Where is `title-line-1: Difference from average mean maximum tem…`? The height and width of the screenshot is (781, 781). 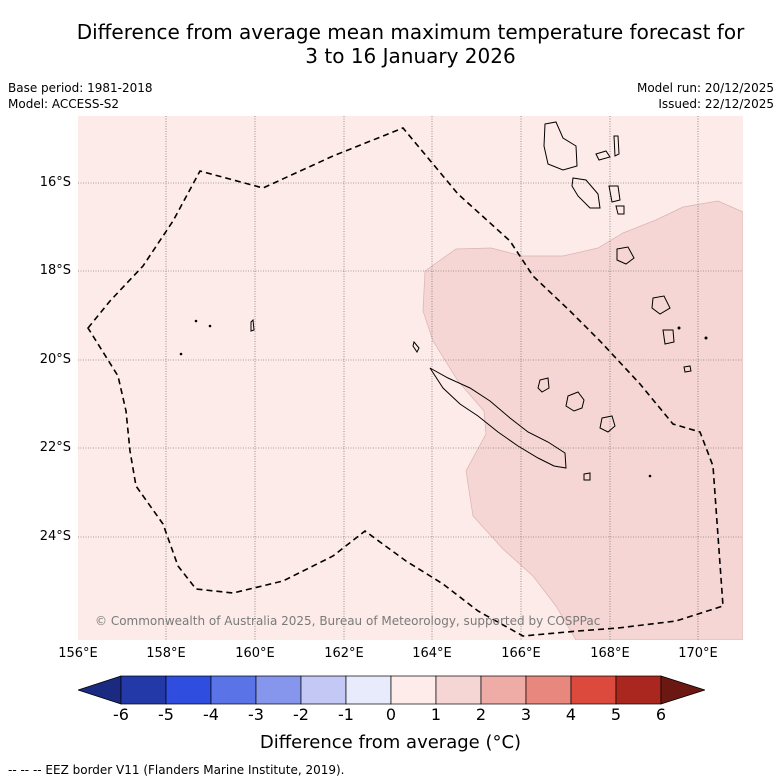 title-line-1: Difference from average mean maximum tem… is located at coordinates (410, 32).